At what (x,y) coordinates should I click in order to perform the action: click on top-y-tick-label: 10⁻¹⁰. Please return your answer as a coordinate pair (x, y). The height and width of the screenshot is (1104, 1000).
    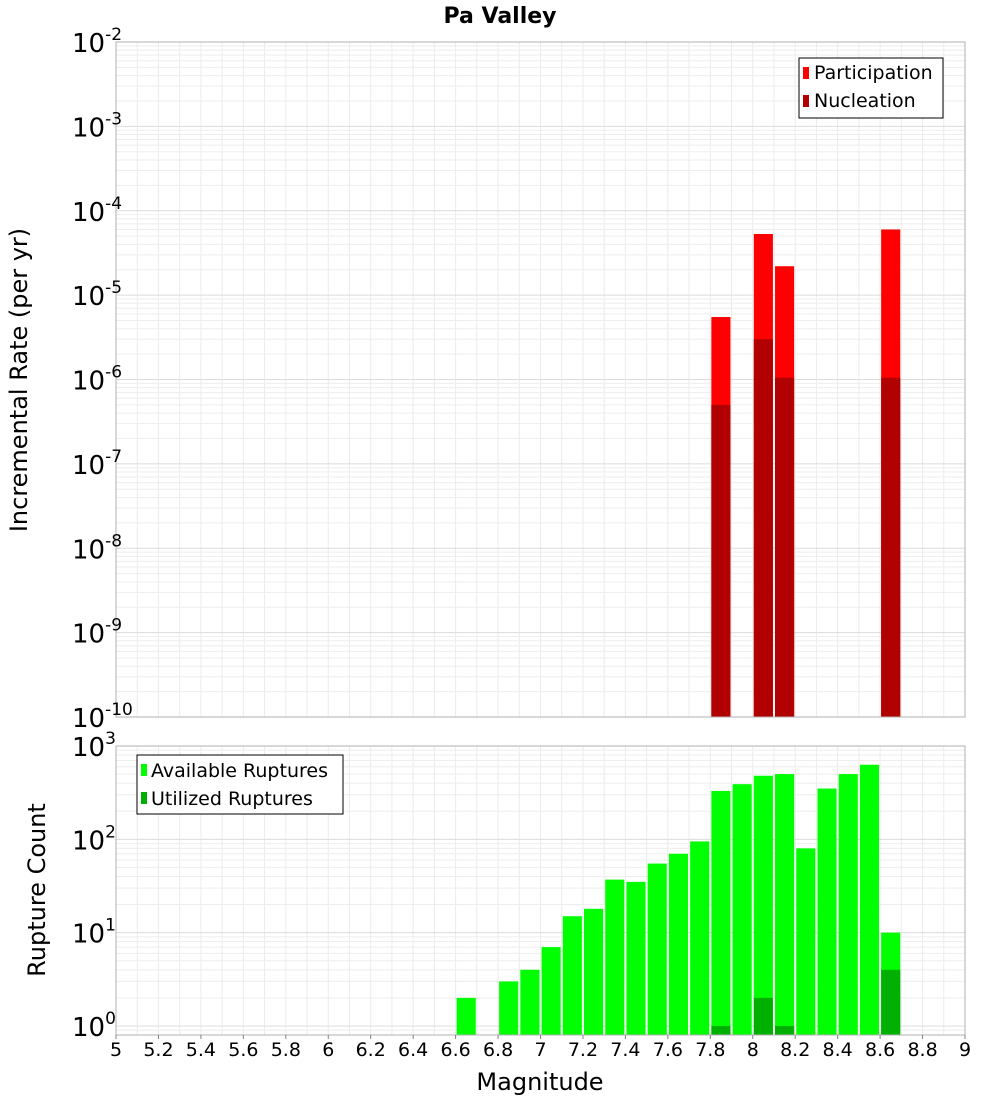
    Looking at the image, I should click on (102, 717).